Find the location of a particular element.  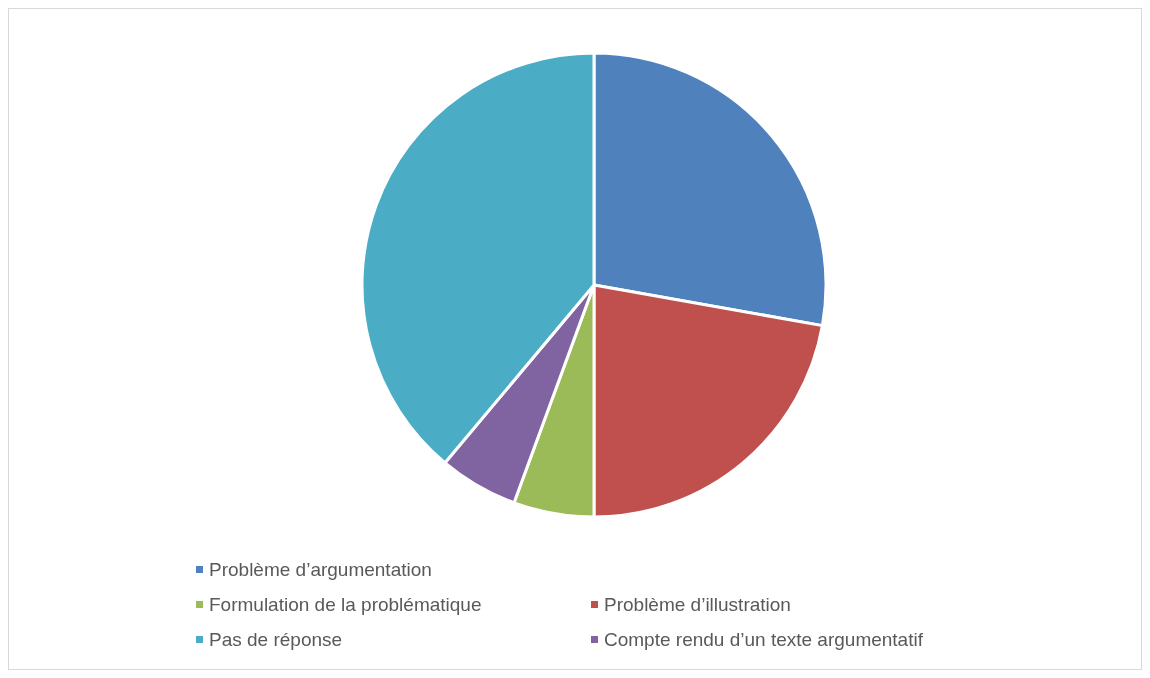

legend-label: Problème d’argumentation is located at coordinates (320, 569).